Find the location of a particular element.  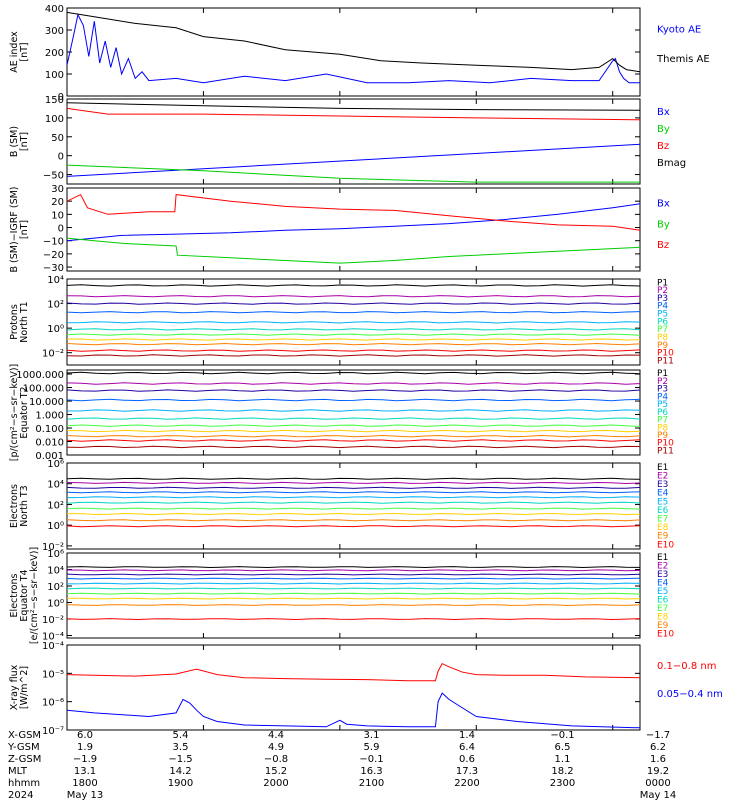

y-tick-label: 20 is located at coordinates (57, 202).